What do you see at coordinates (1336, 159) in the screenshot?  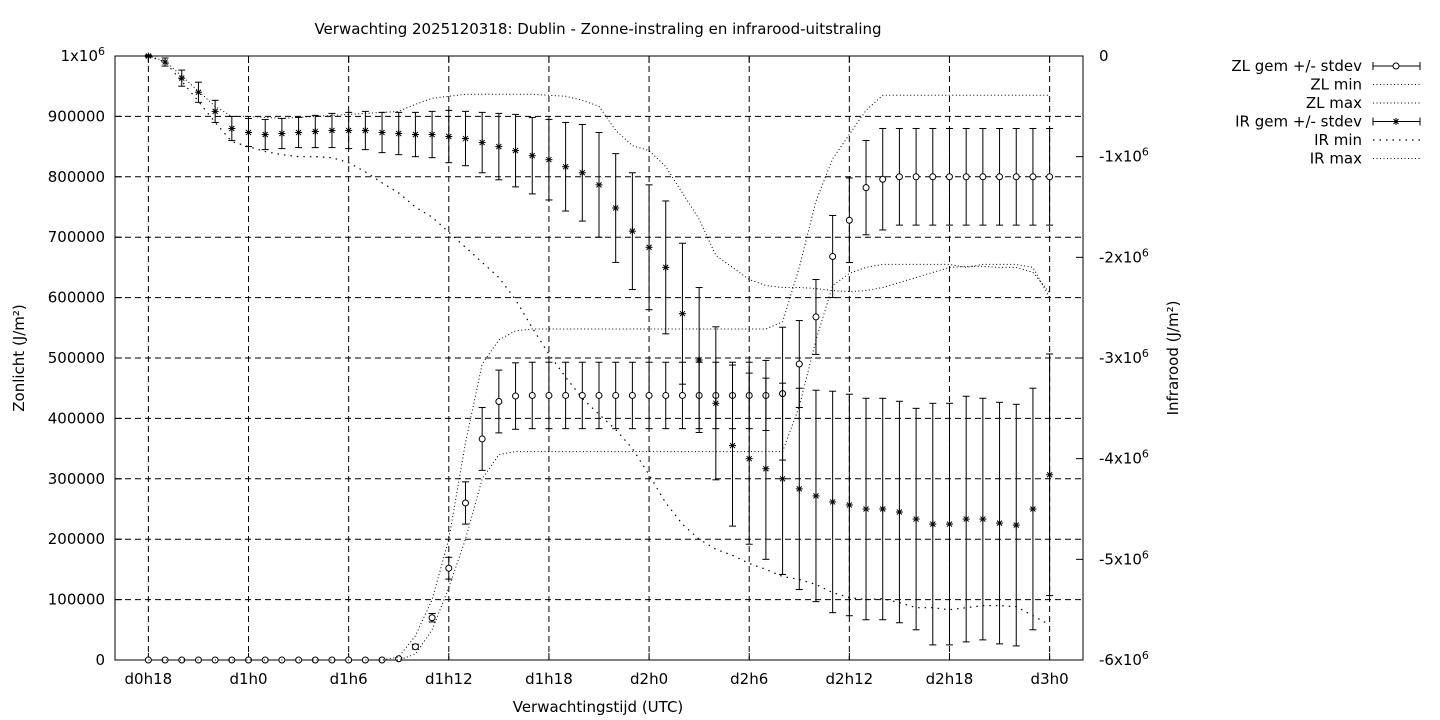 I see `legend-label: IR max` at bounding box center [1336, 159].